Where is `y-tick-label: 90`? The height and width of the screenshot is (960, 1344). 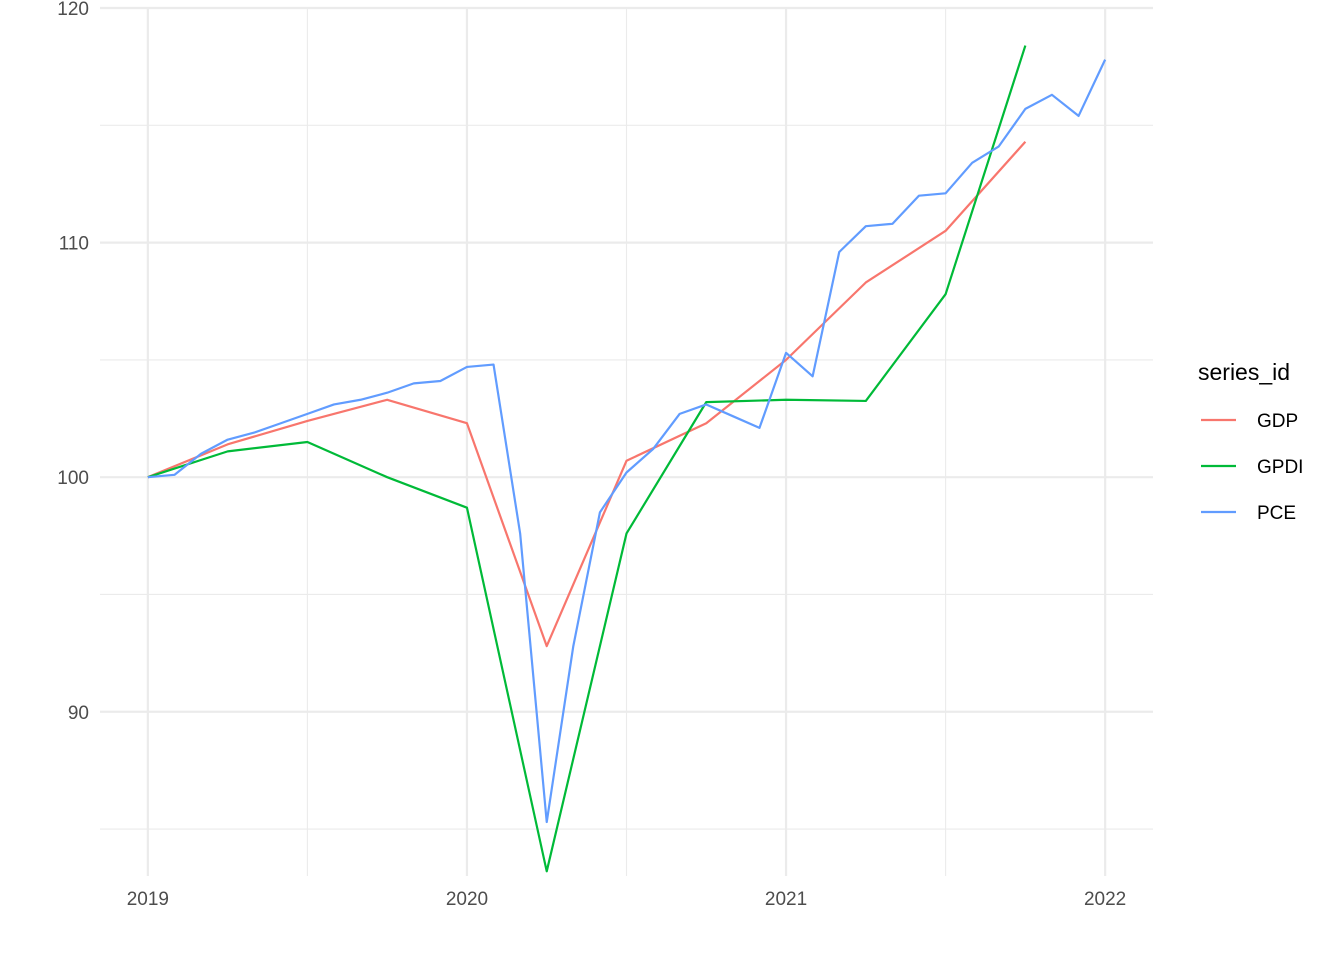
y-tick-label: 90 is located at coordinates (78, 713).